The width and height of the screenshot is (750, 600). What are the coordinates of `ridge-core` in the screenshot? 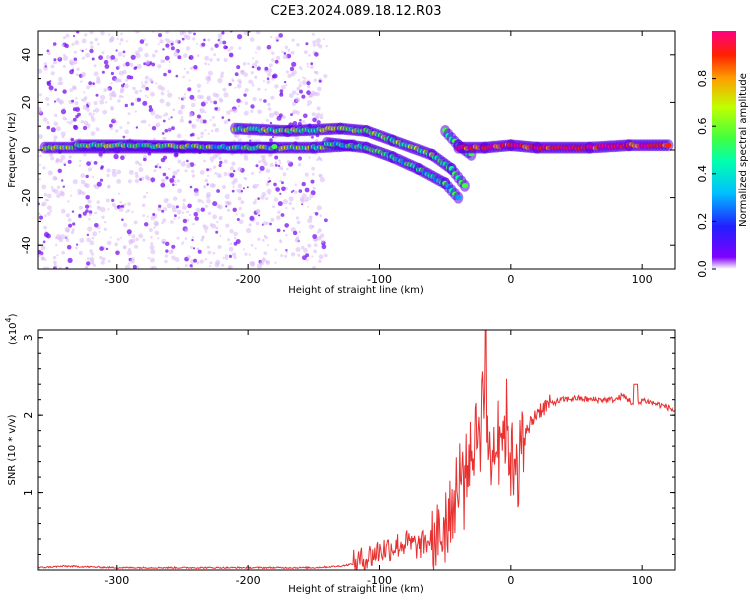 It's located at (274, 147).